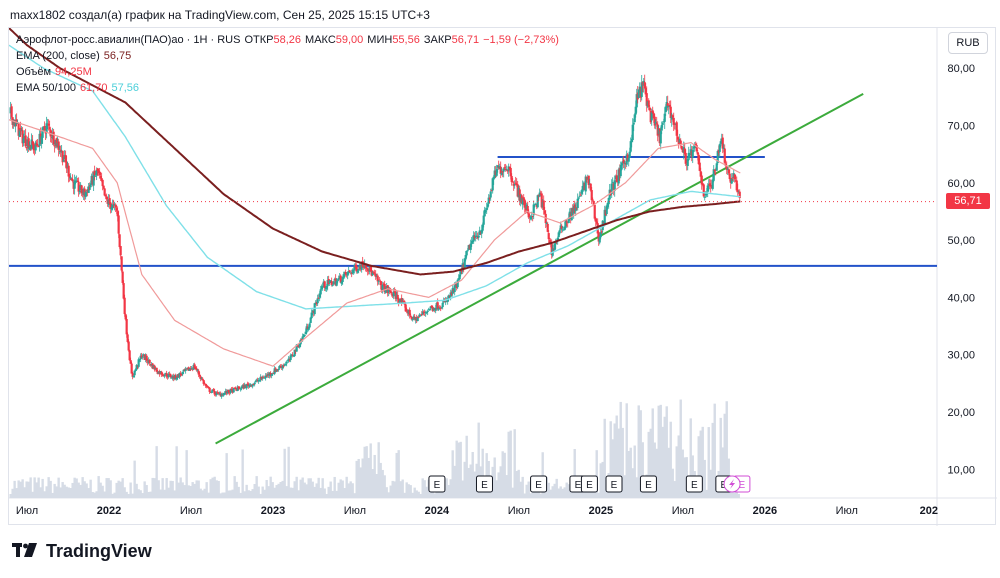  Describe the element at coordinates (961, 356) in the screenshot. I see `y-tick-label: 30,00` at that location.